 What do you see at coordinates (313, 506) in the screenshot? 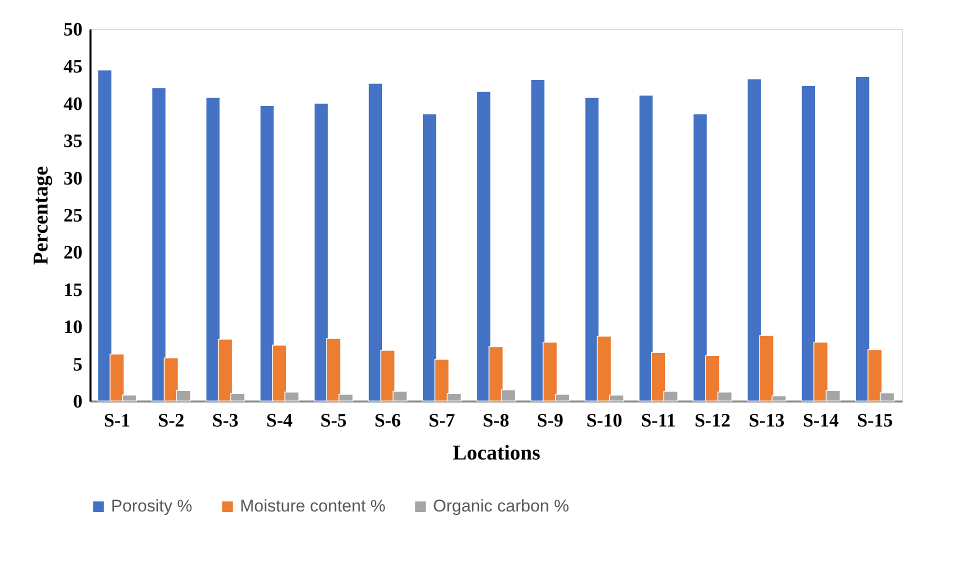
I see `legend-label: Moisture content %` at bounding box center [313, 506].